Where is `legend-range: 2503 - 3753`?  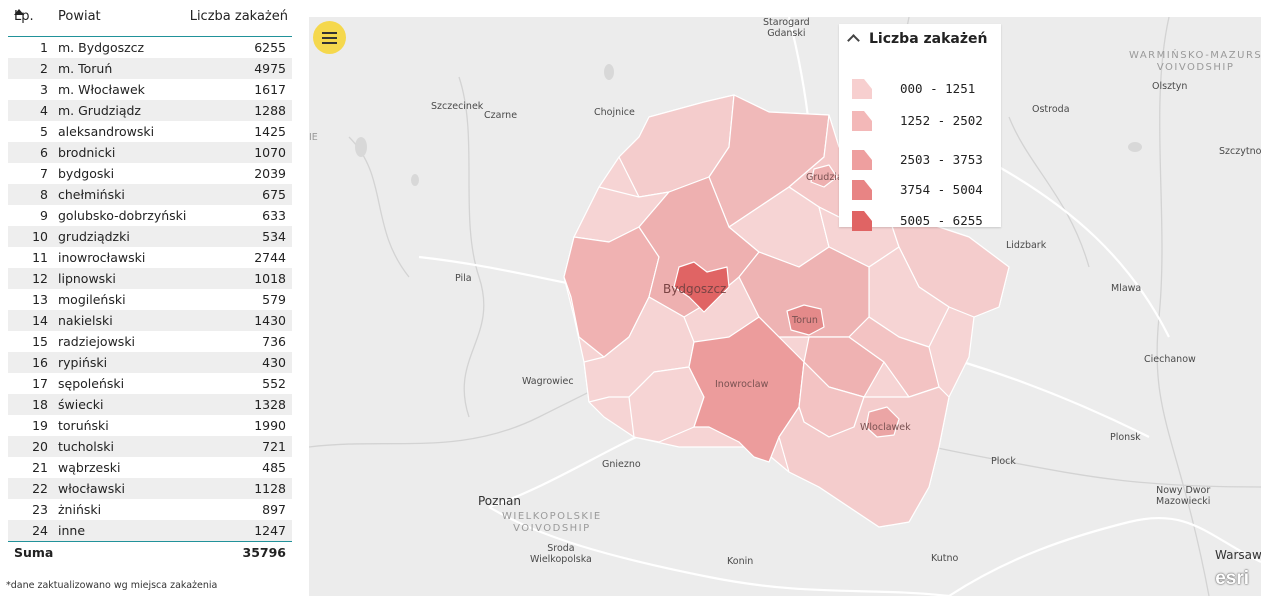
legend-range: 2503 - 3753 is located at coordinates (941, 159).